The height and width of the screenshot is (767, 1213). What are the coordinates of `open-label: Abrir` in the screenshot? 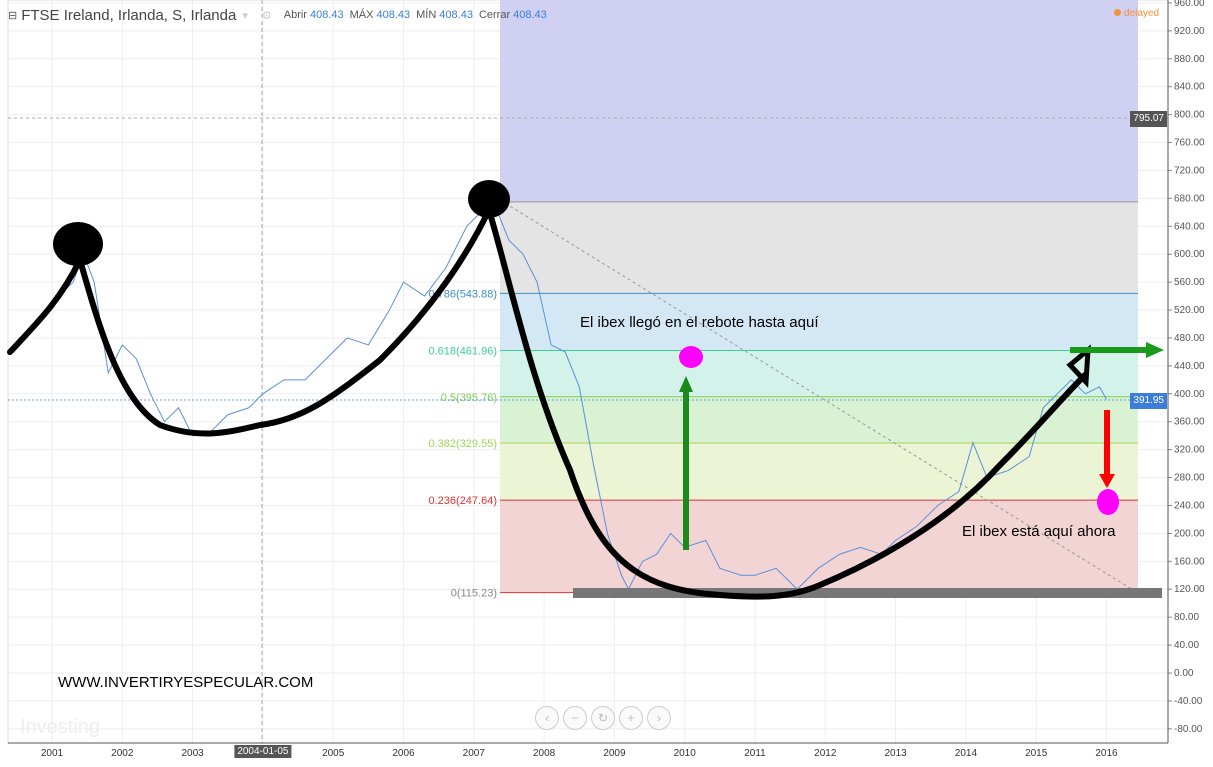 It's located at (295, 15).